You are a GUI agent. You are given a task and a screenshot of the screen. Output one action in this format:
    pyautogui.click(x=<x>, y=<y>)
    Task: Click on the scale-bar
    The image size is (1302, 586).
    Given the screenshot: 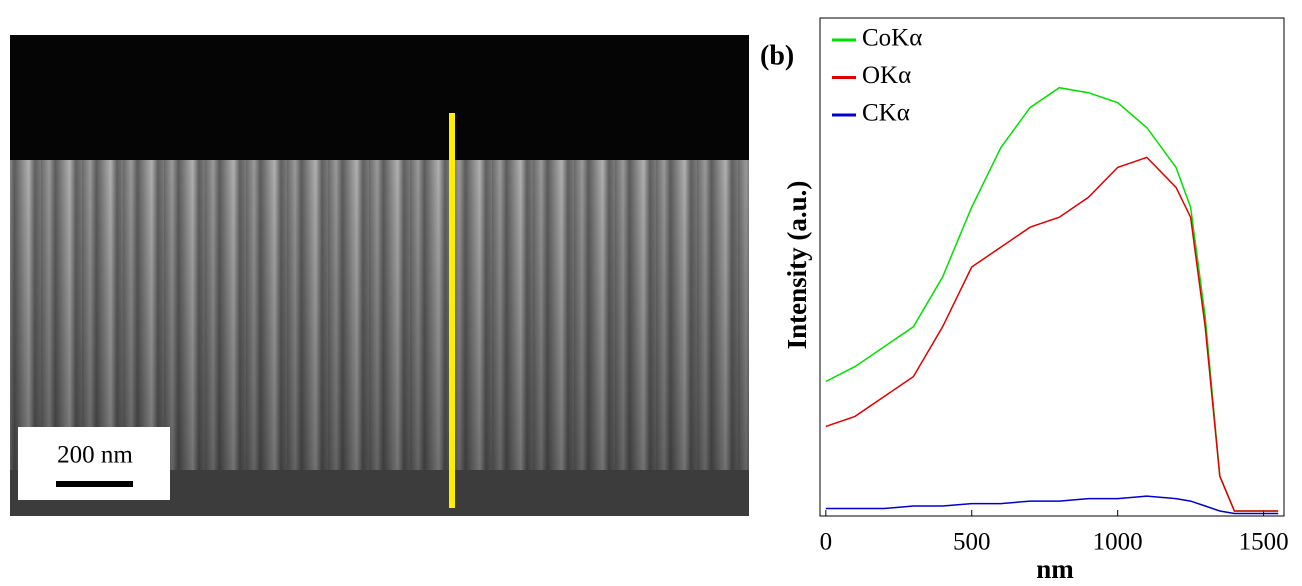 What is the action you would take?
    pyautogui.click(x=94, y=484)
    